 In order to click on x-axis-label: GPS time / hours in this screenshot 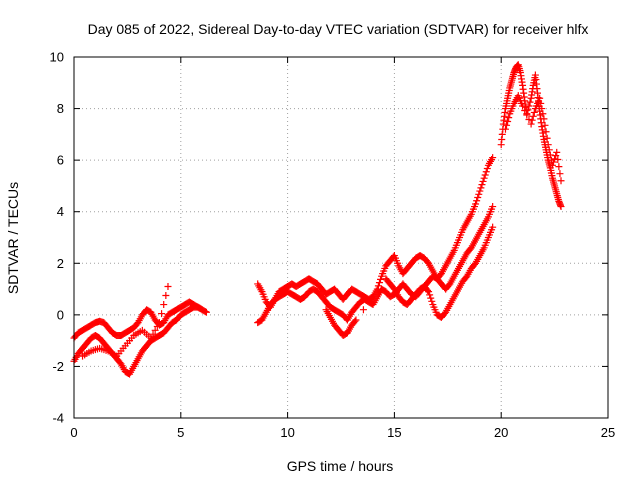, I will do `click(340, 466)`.